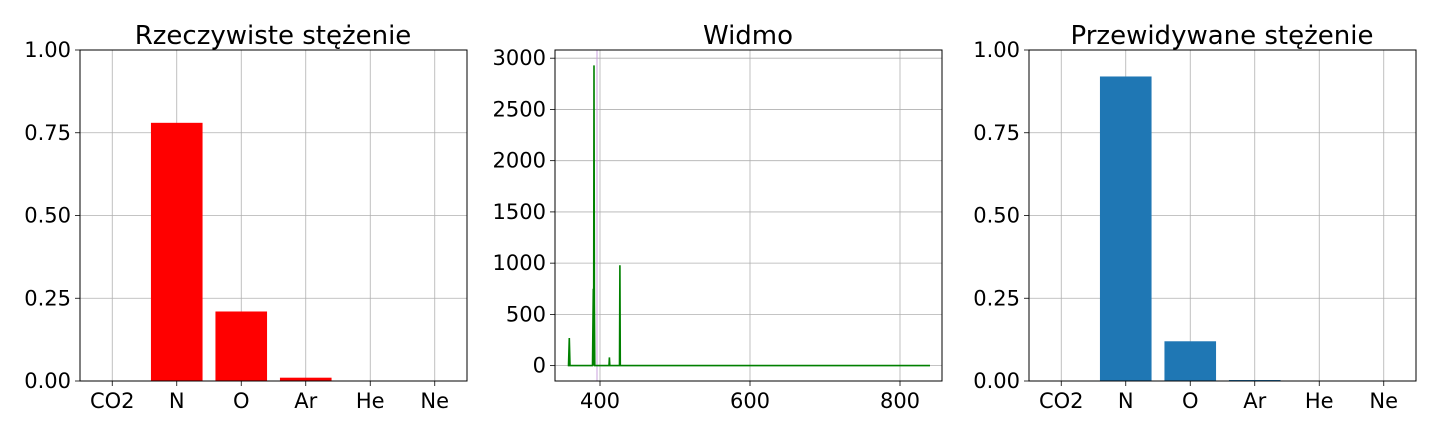 This screenshot has height=432, width=1440. I want to click on chart-title: Przewidywane stężenie, so click(1222, 36).